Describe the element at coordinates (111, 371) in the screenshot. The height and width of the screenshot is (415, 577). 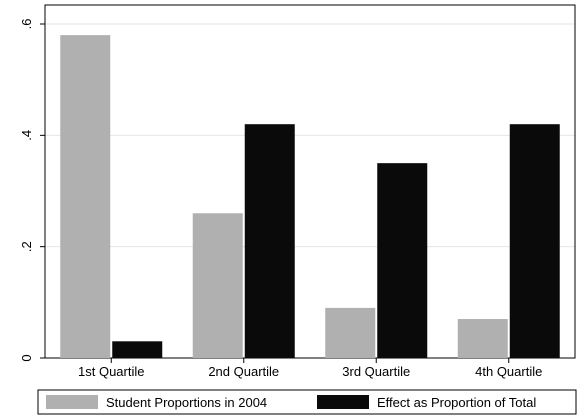
I see `x-tick-label: 1st Quartile` at that location.